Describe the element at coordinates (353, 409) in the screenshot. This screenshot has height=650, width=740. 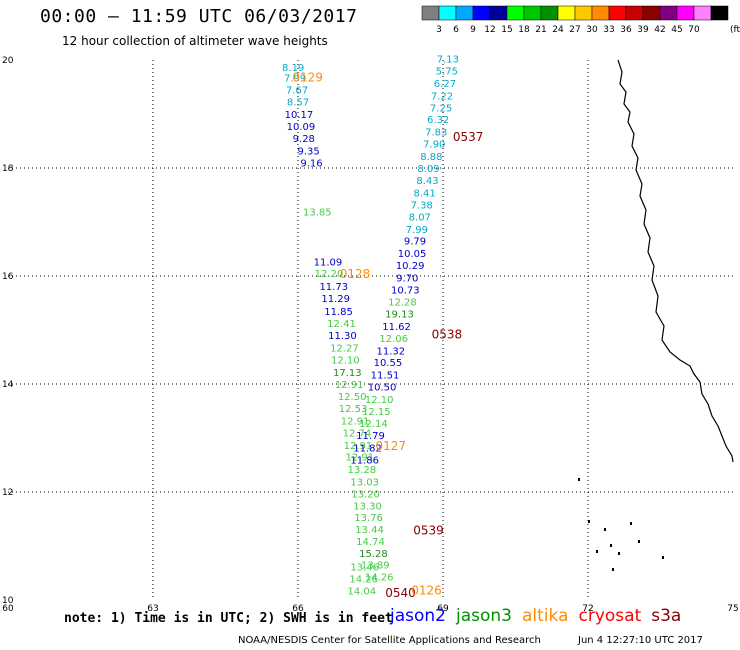
I see `wave-height-value: 12.53` at that location.